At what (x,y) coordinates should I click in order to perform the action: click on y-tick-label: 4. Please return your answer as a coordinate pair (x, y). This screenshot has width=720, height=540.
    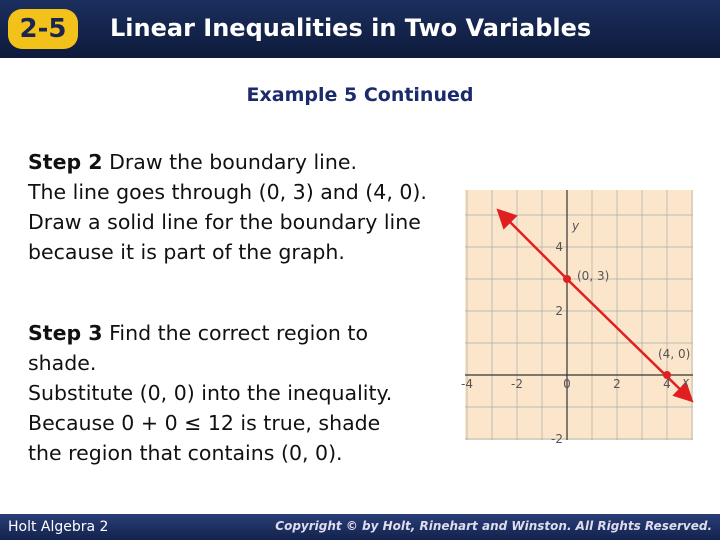
    Looking at the image, I should click on (559, 247).